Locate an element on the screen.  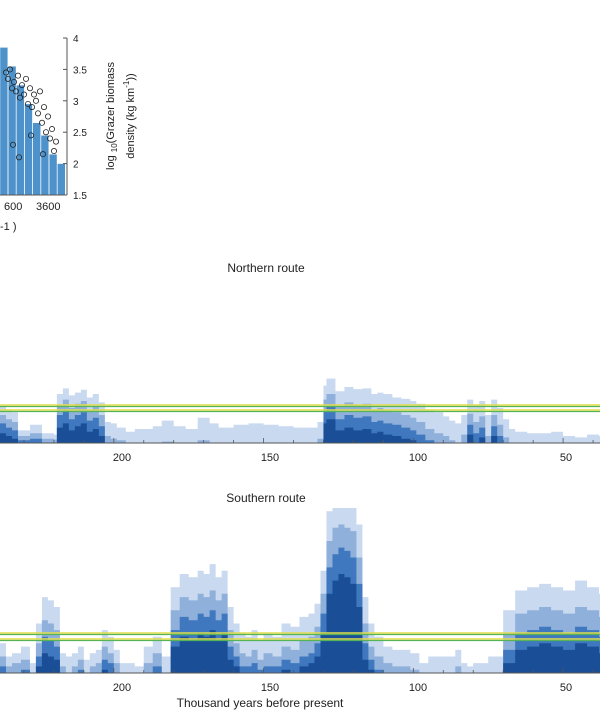
inset-y-tick-label: 2 is located at coordinates (76, 165).